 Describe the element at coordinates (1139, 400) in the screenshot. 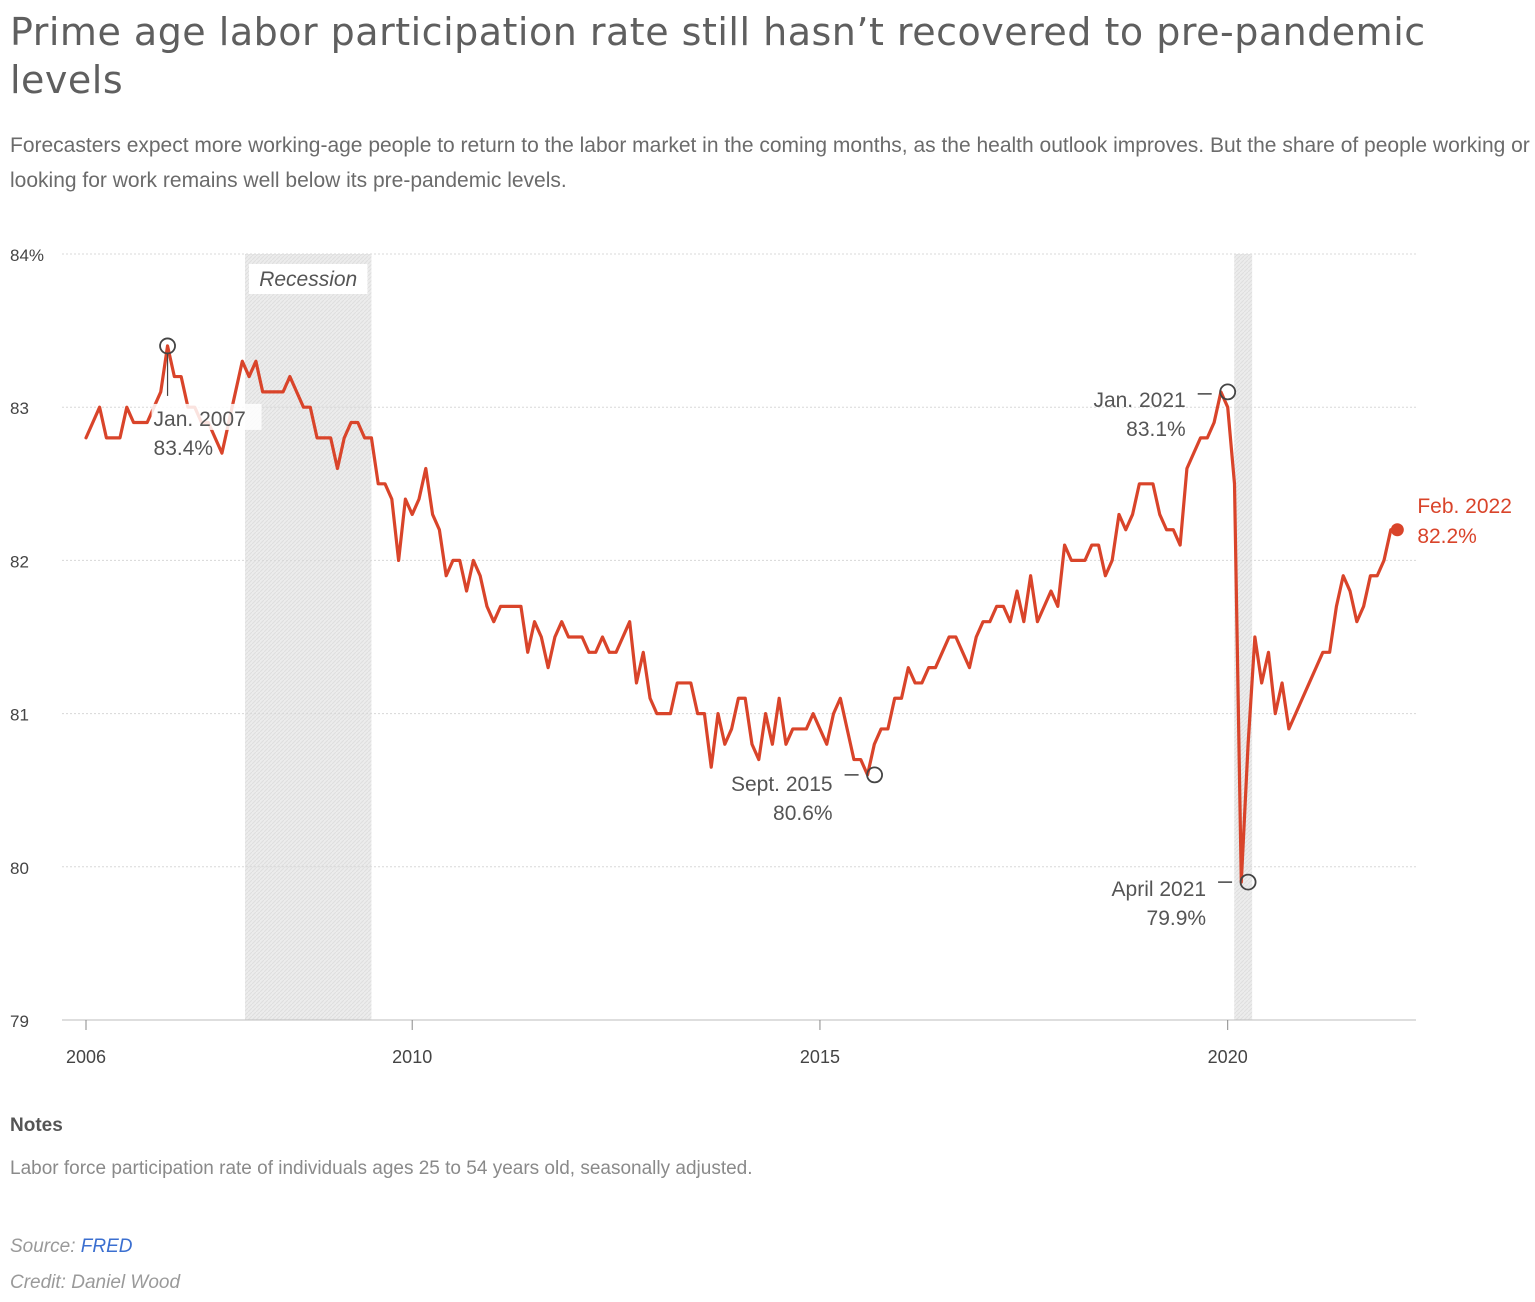

I see `annotation-label: Jan. 2021` at that location.